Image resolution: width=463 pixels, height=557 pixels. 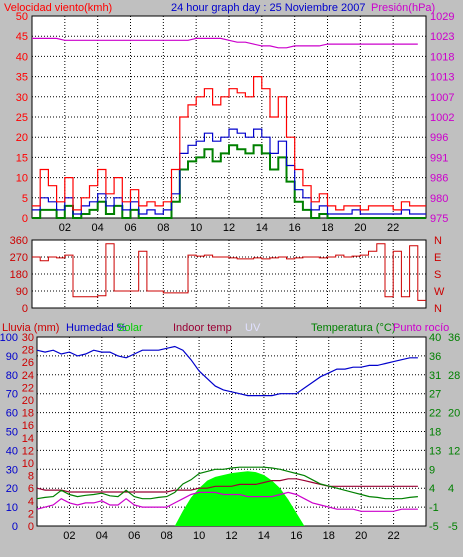 I want to click on humidity-y-tick-label: 70, so click(x=12, y=395).